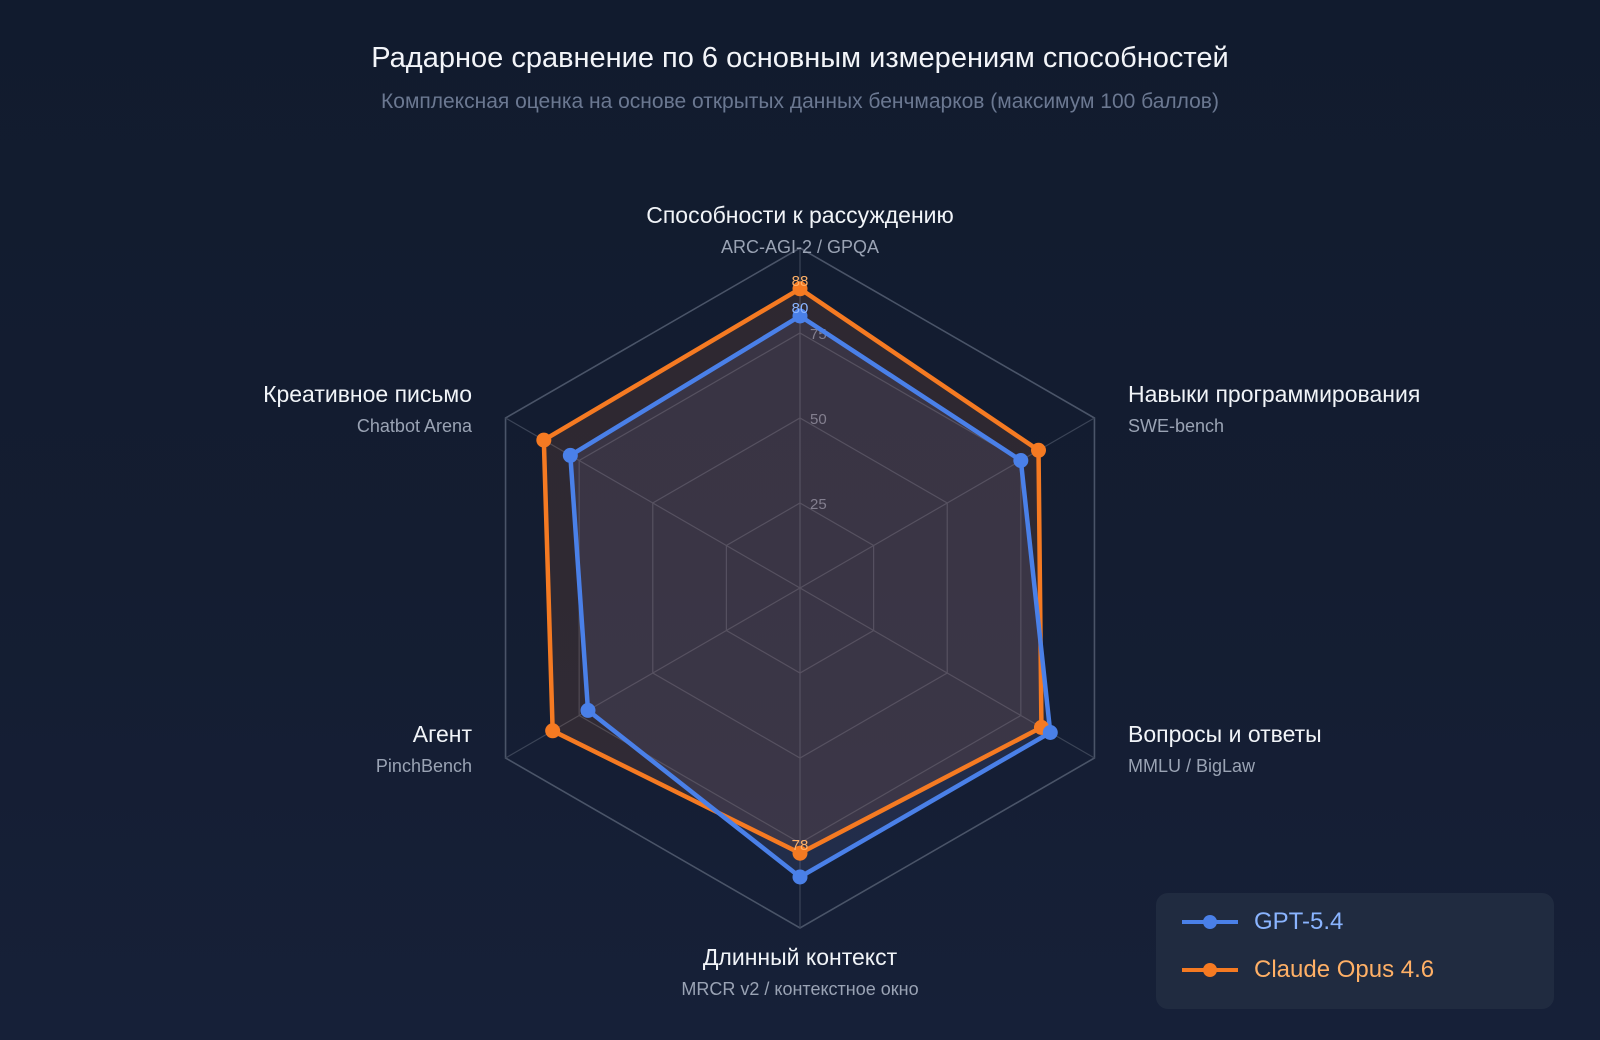 This screenshot has width=1600, height=1040. Describe the element at coordinates (1210, 922) in the screenshot. I see `legend-swatch-gpt` at that location.